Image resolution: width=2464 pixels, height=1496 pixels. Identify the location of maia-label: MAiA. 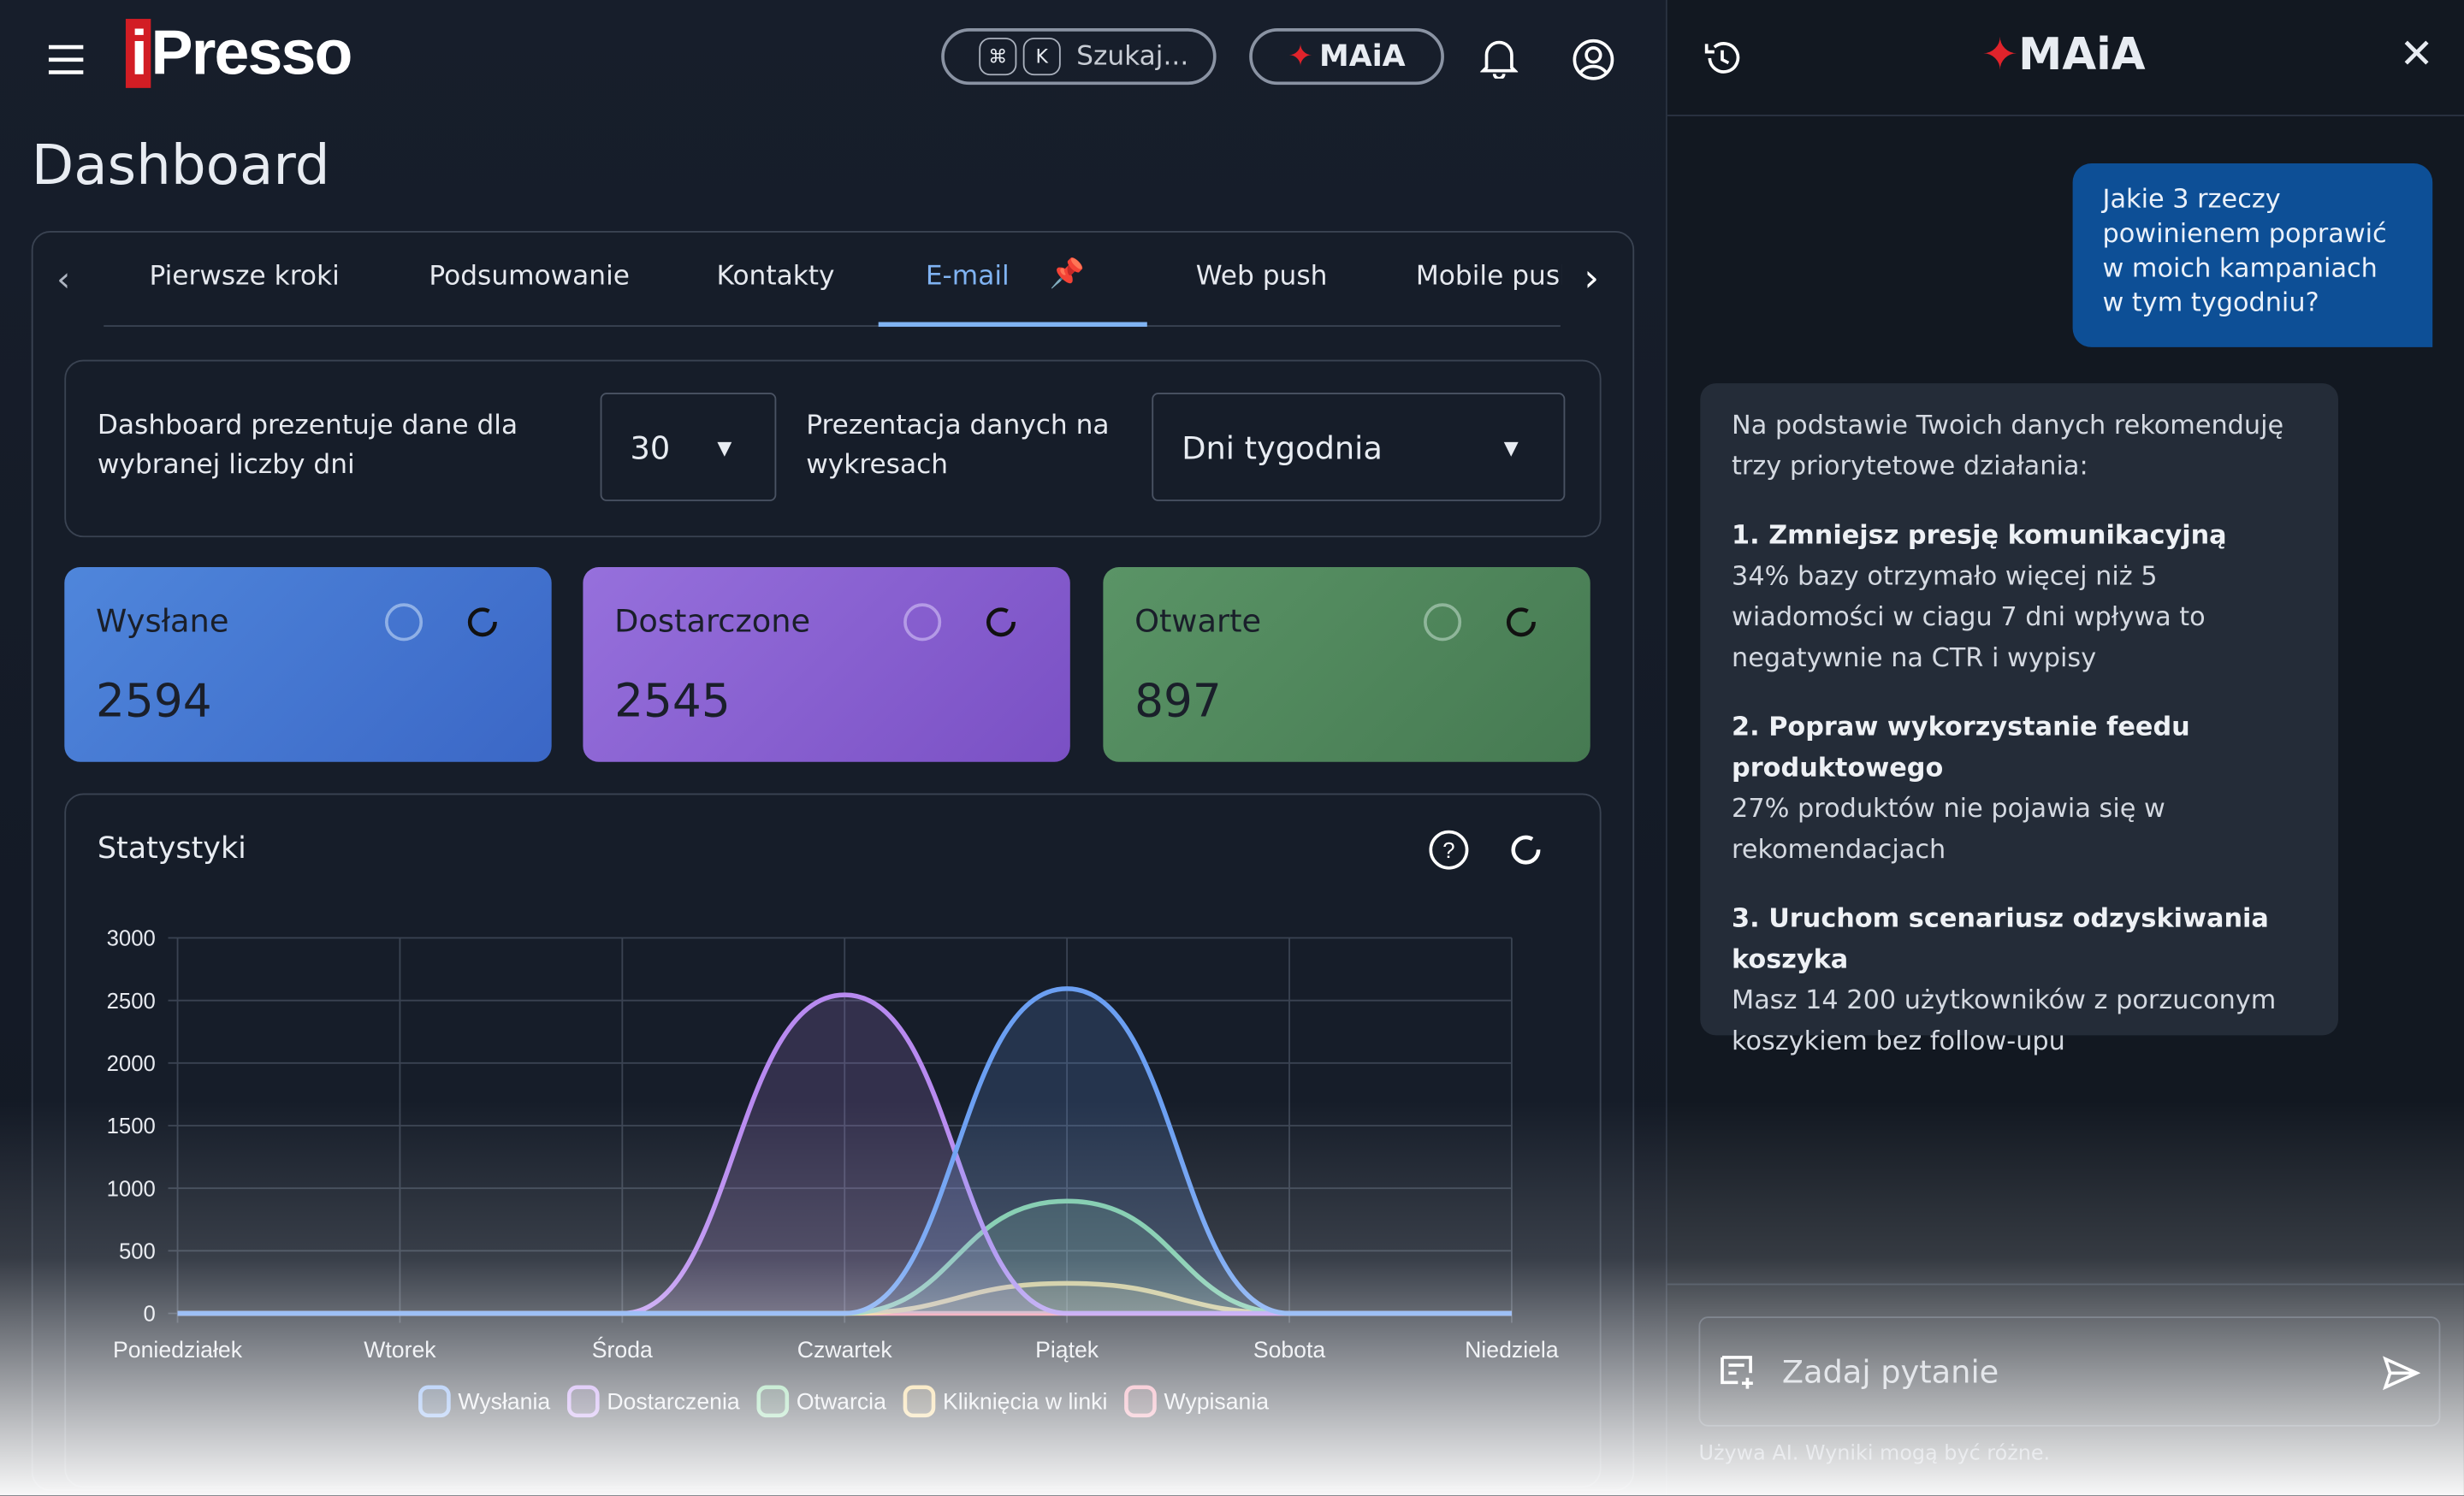
(1362, 56).